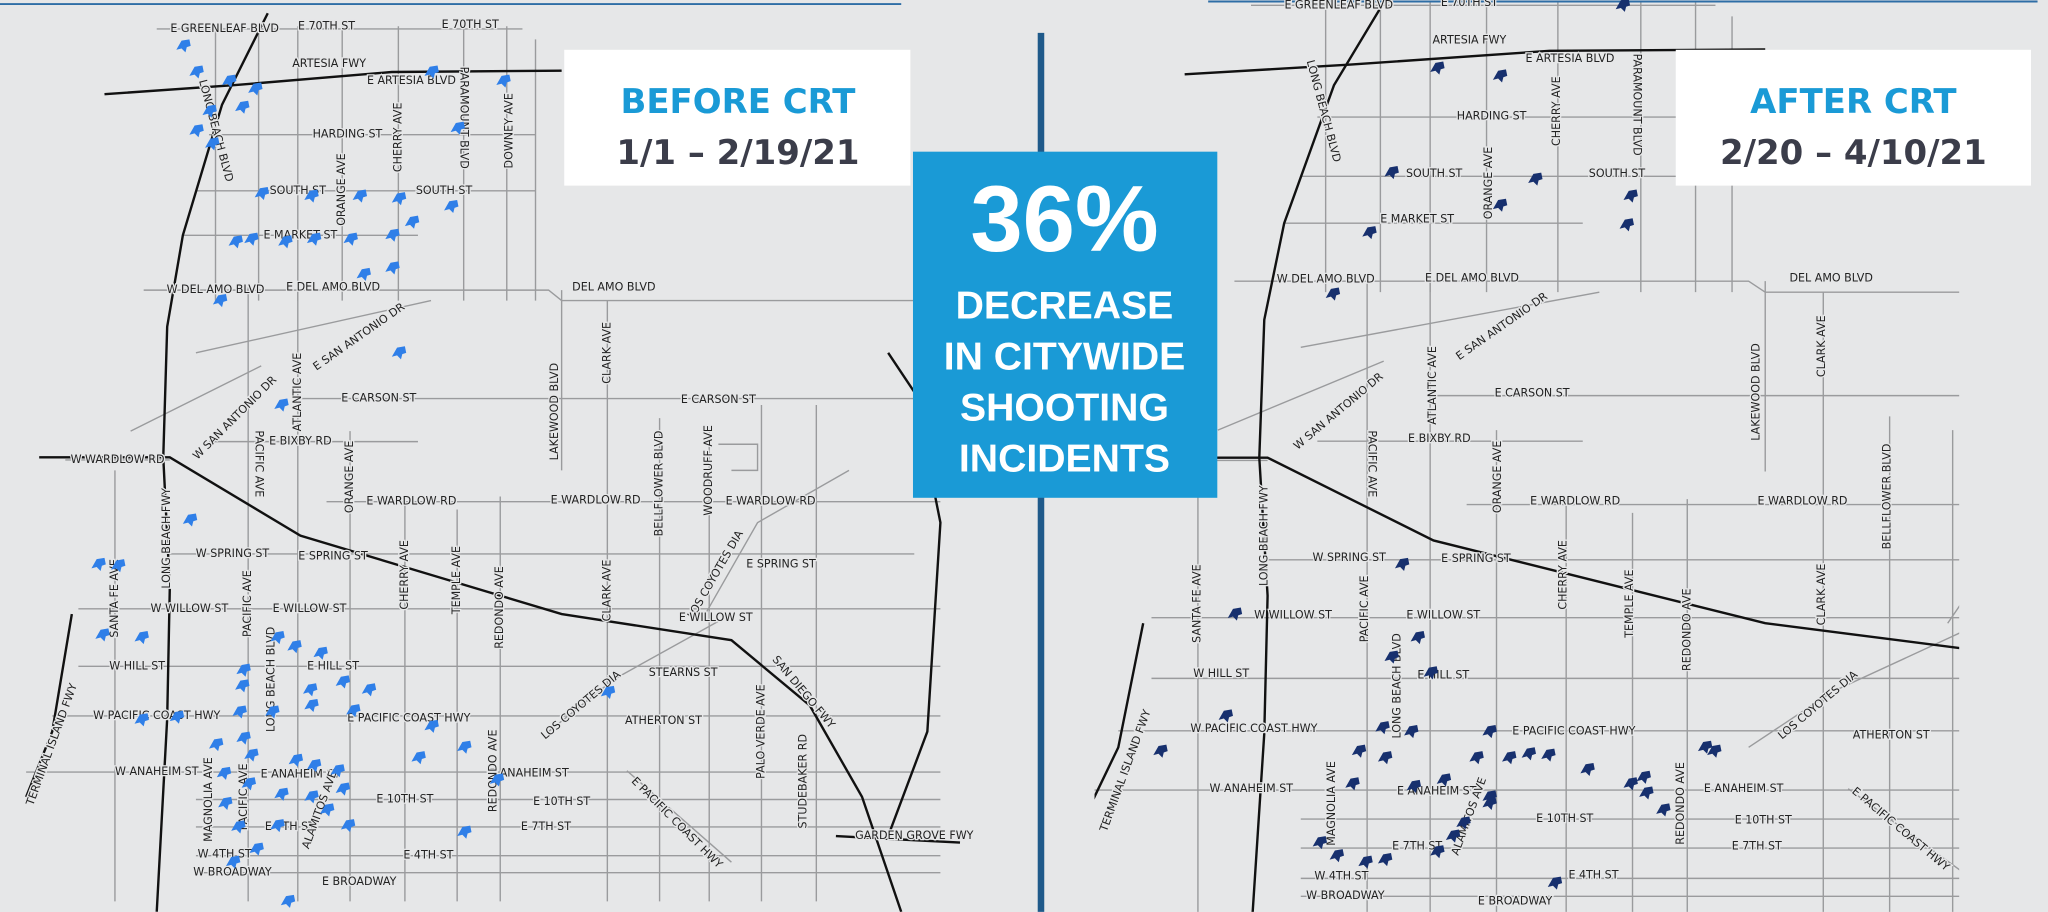 Image resolution: width=2048 pixels, height=912 pixels. What do you see at coordinates (1821, 595) in the screenshot?
I see `street-label: CLARK AVE` at bounding box center [1821, 595].